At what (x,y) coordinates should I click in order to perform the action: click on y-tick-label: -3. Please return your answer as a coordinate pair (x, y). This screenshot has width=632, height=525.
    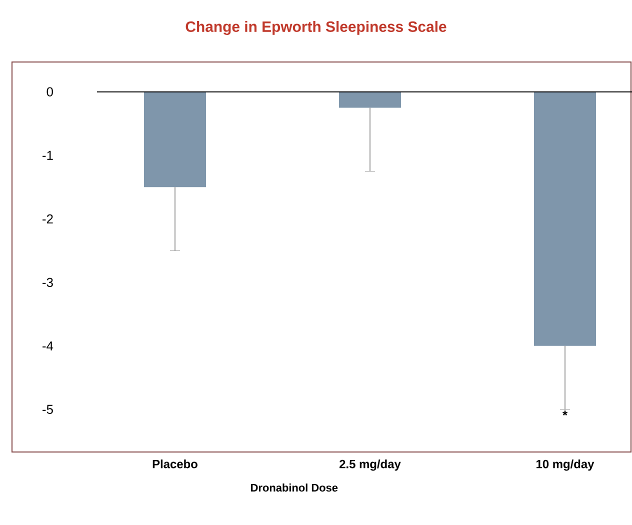
    Looking at the image, I should click on (47, 282).